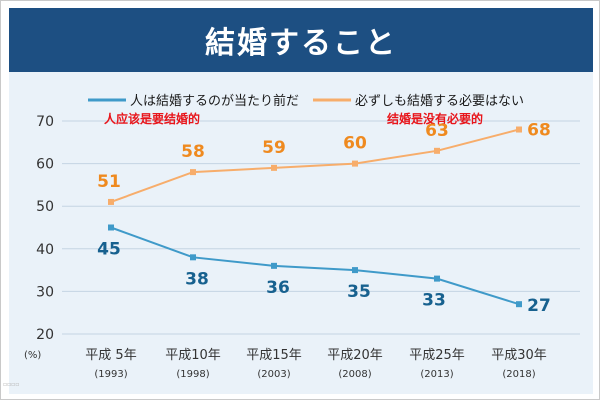  Describe the element at coordinates (45, 250) in the screenshot. I see `y-tick-label-40: 40` at that location.